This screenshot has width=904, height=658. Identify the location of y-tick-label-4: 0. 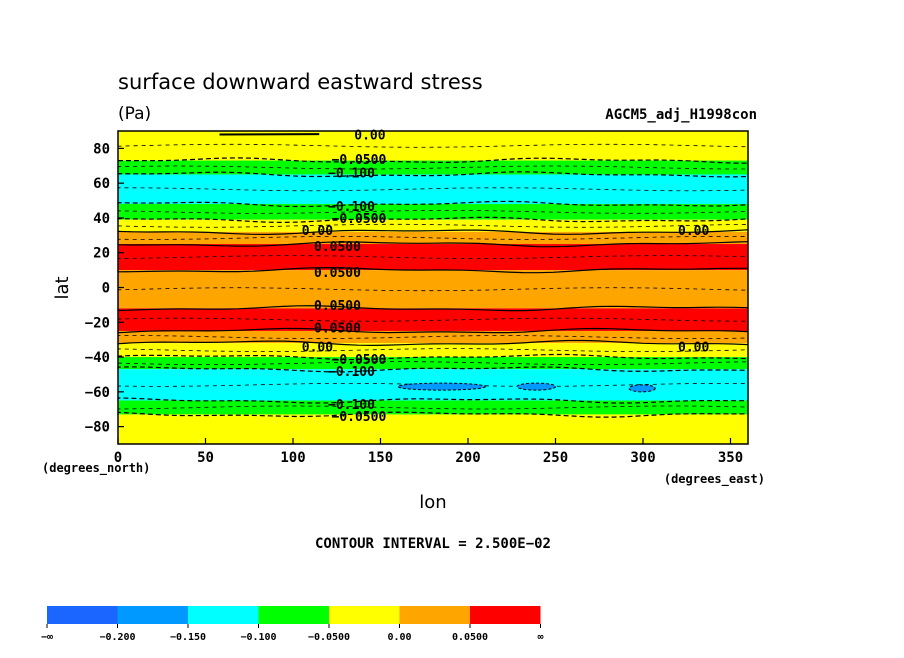
(106, 289).